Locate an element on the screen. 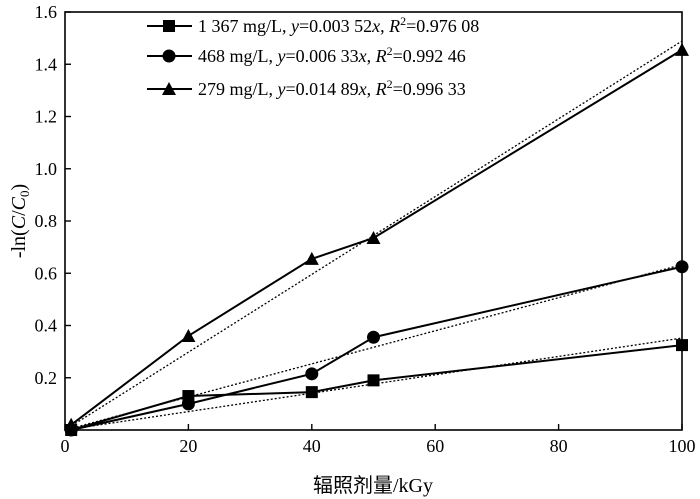  y-tick-label: 1.0 is located at coordinates (46, 169).